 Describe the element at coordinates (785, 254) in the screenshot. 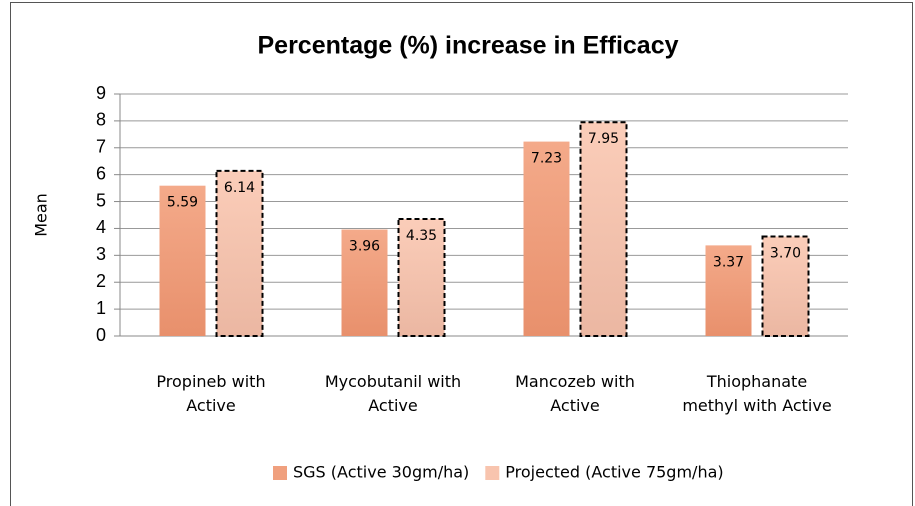

I see `data-label: 3.70` at that location.